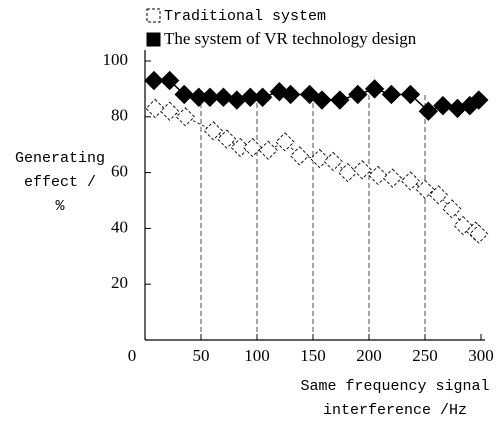 The height and width of the screenshot is (421, 503). Describe the element at coordinates (119, 115) in the screenshot. I see `y-tick-label: 80` at that location.